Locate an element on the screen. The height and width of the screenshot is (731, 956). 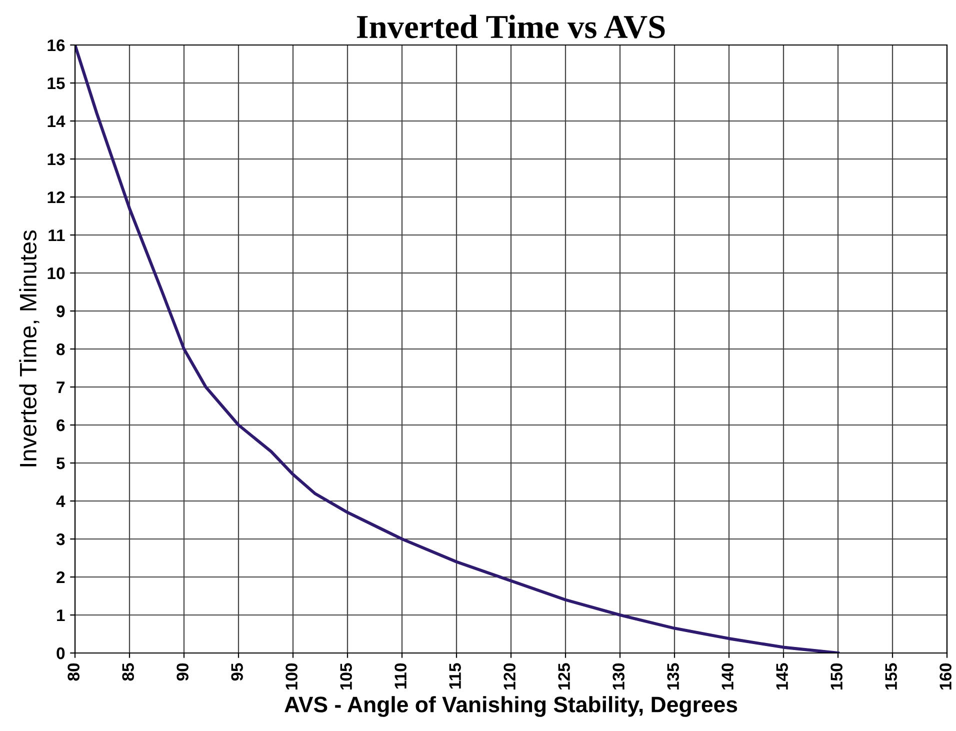
y-tick-label: 6 is located at coordinates (60, 425).